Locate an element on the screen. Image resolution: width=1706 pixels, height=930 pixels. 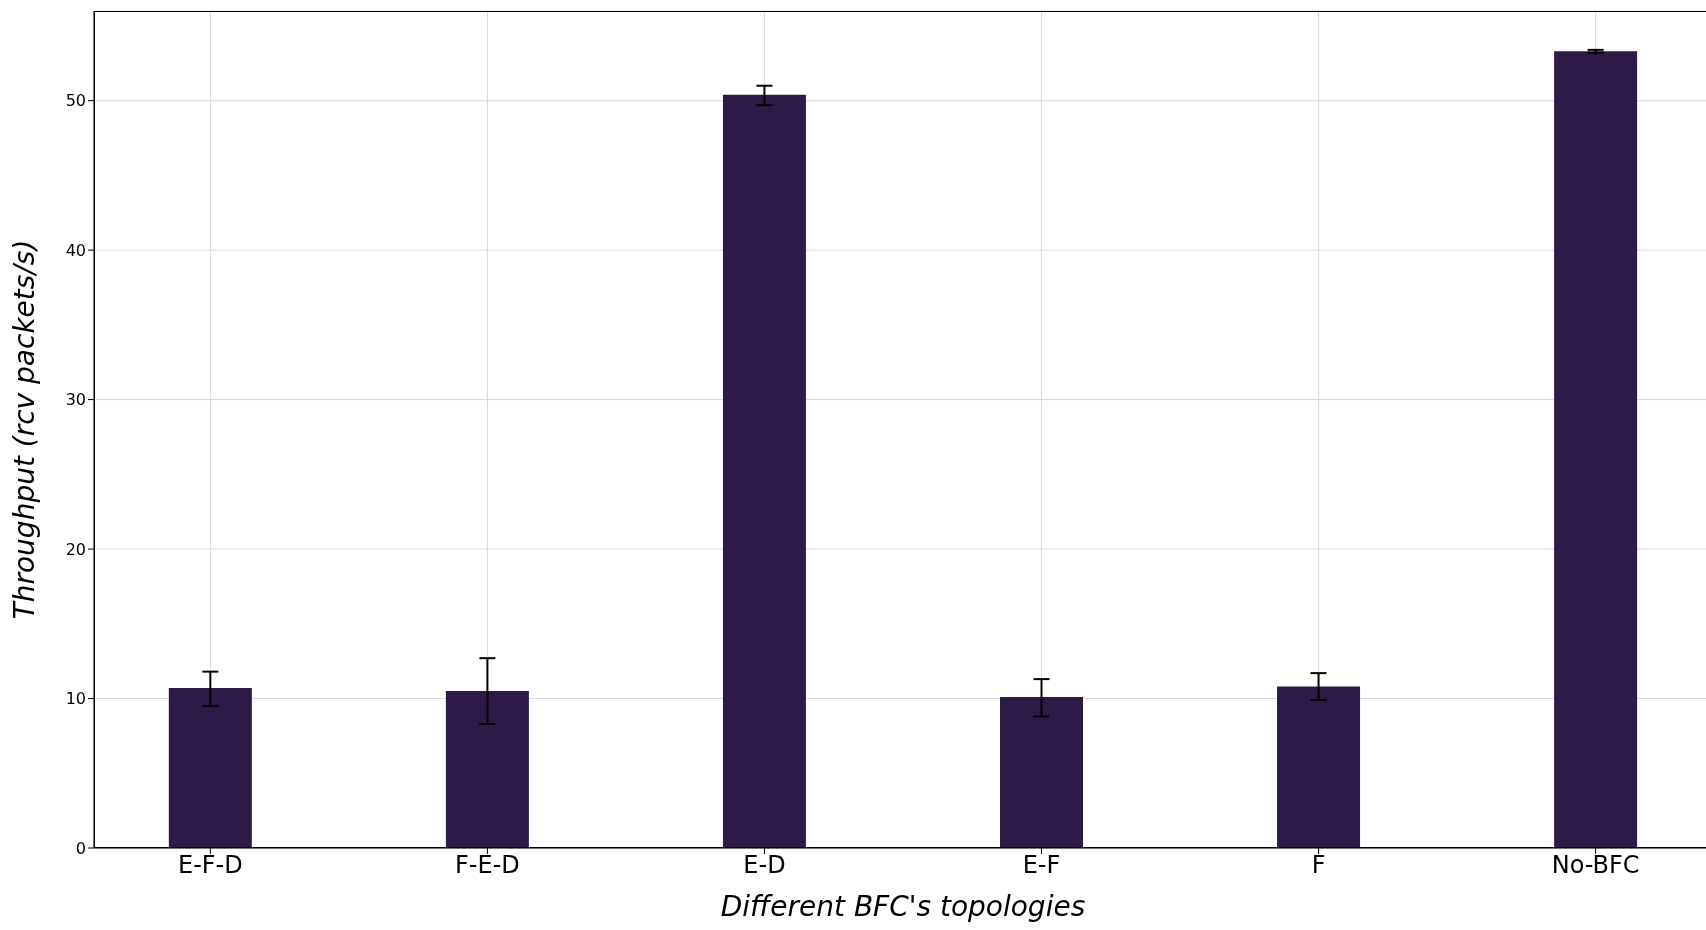
y-axis-title: Throughput (rcv packets/s) is located at coordinates (24, 429).